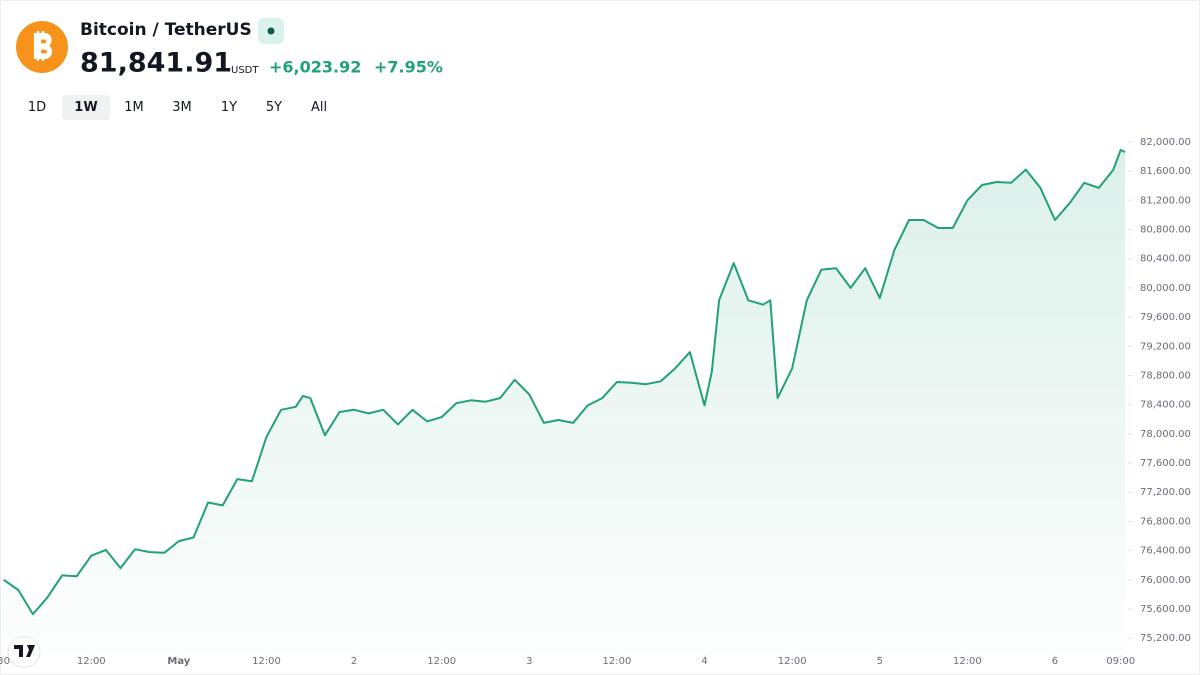  Describe the element at coordinates (274, 107) in the screenshot. I see `timeframe-button: 5Y` at that location.